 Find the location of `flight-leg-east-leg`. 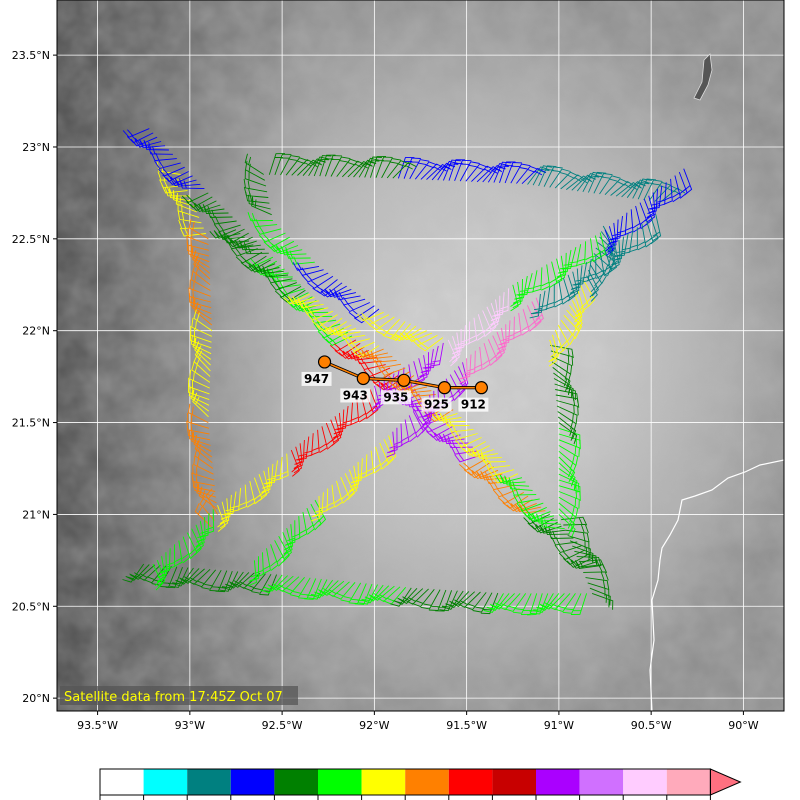

flight-leg-east-leg is located at coordinates (582, 417).